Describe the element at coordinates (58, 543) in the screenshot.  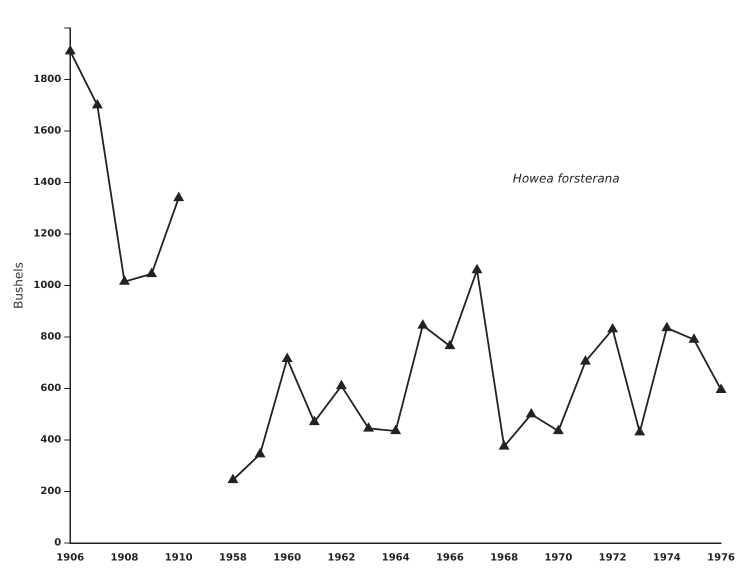
I see `y-tick-label: 0` at that location.